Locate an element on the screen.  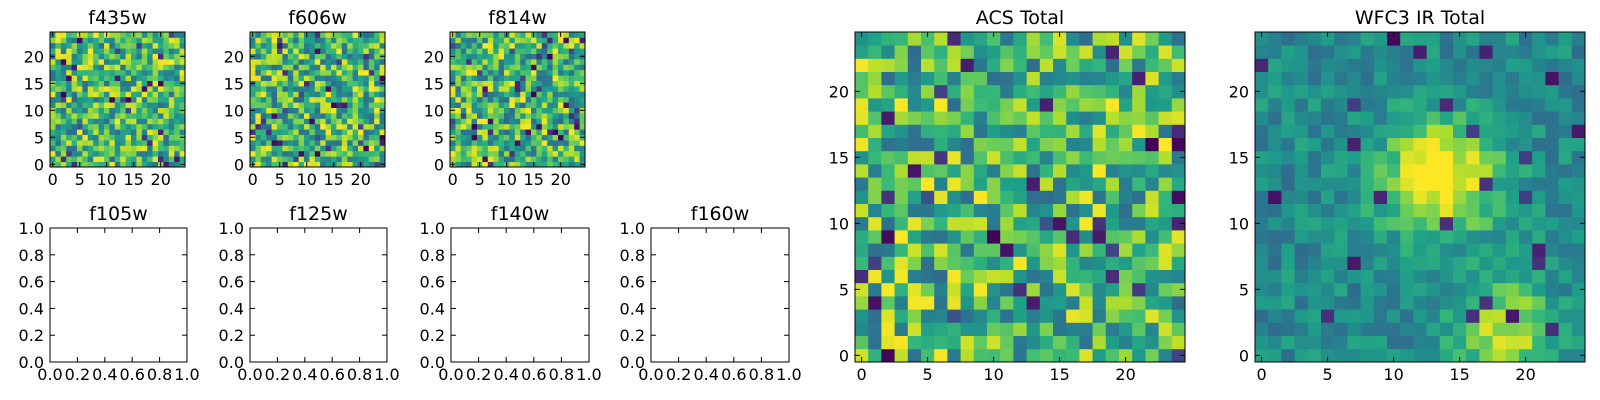
x-tick-label: 0.2 is located at coordinates (77, 374).